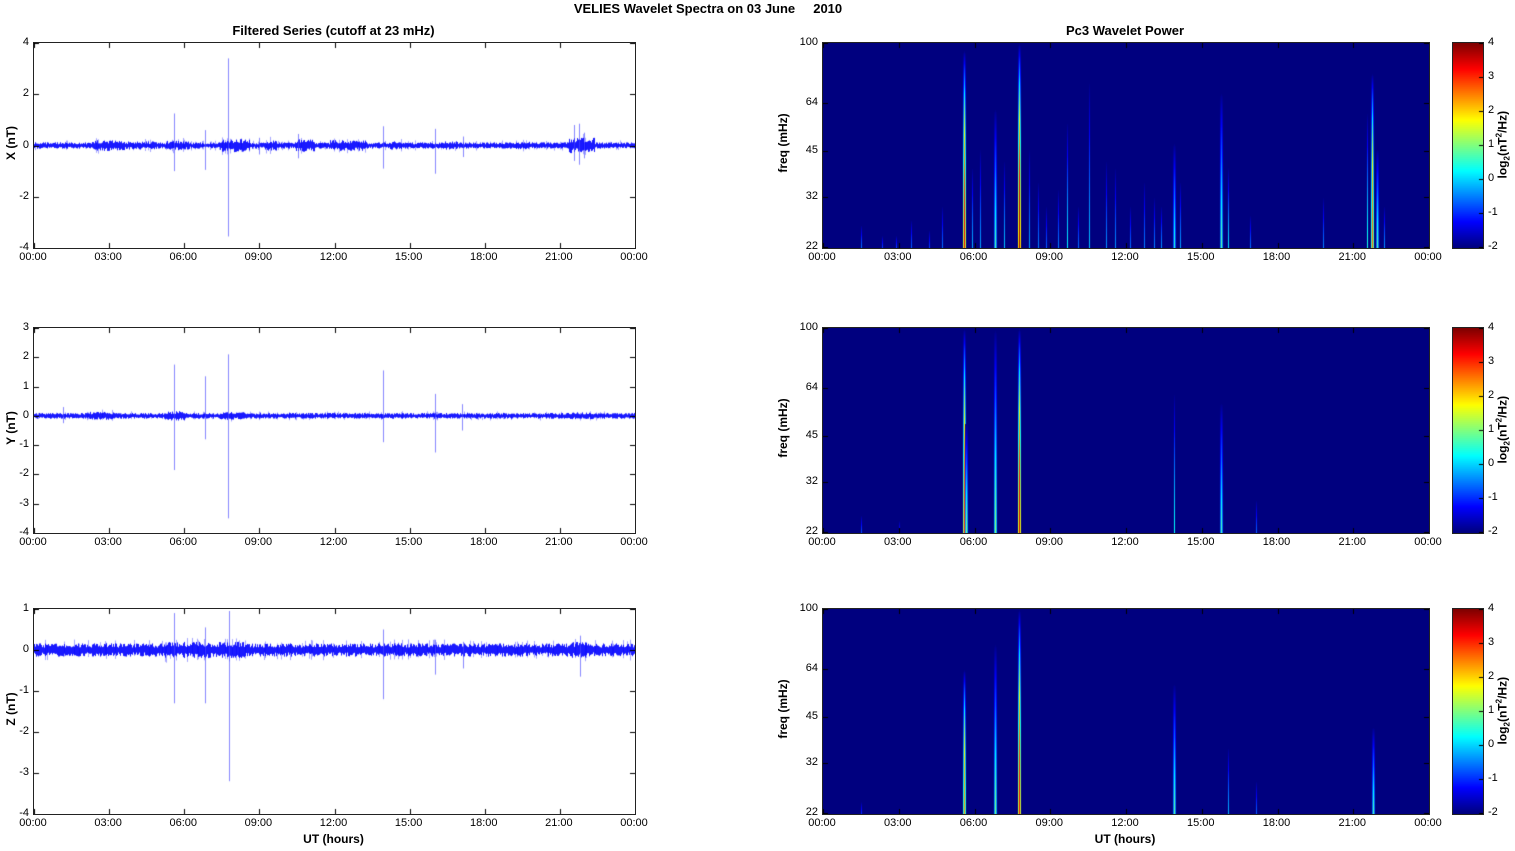 This screenshot has height=851, width=1515. I want to click on y-tick-label: -3, so click(24, 502).